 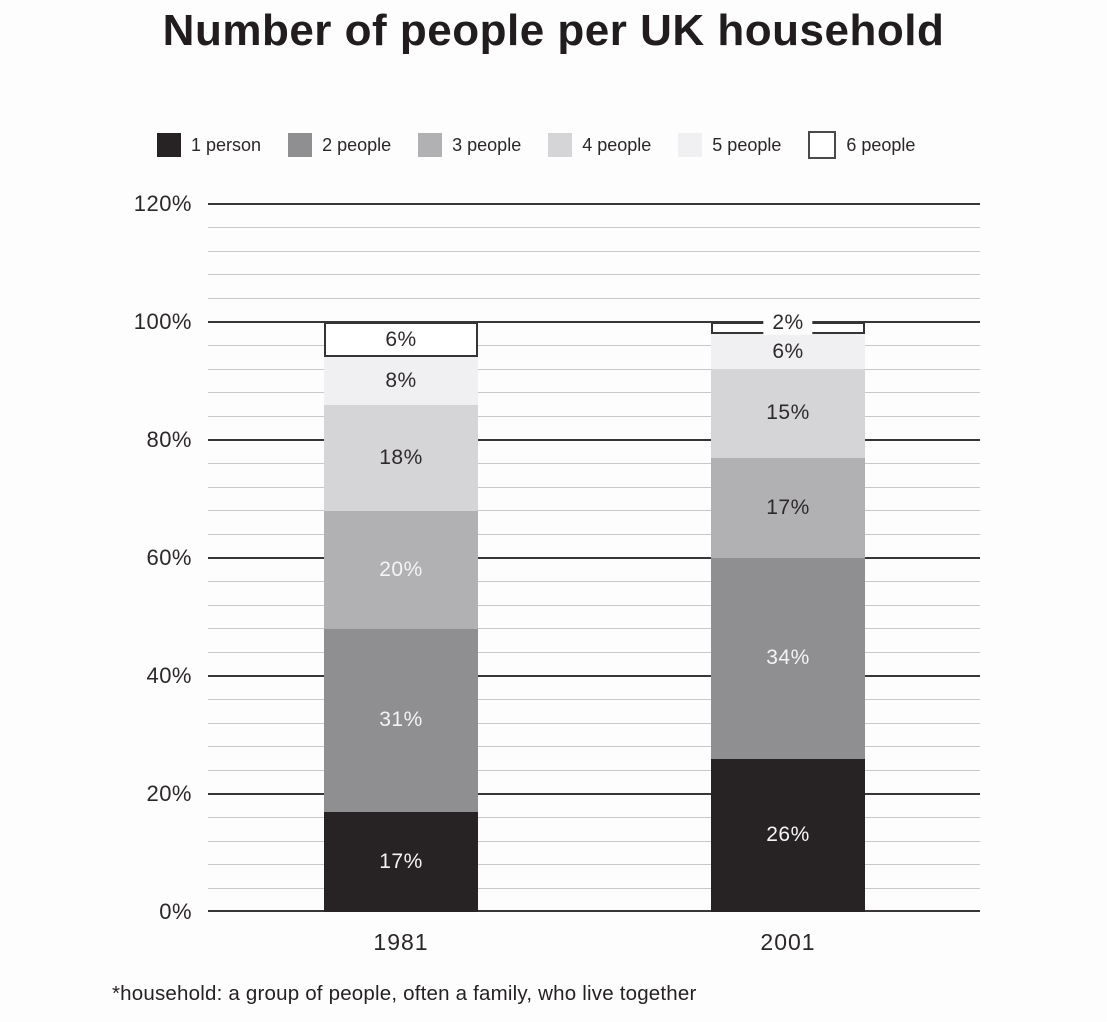 I want to click on segment-data-label: 15%, so click(x=788, y=413).